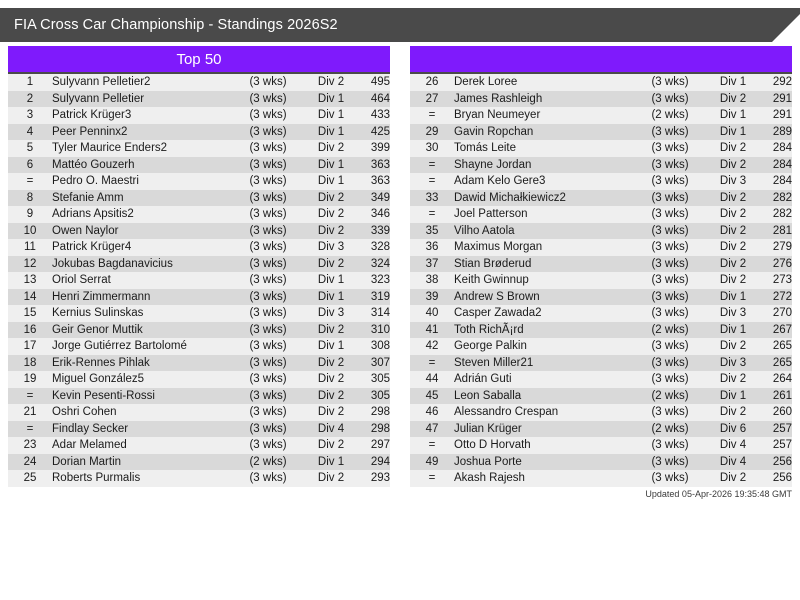  Describe the element at coordinates (601, 362) in the screenshot. I see `standings-row: = Steven Miller21 (3 wks) Div 3 265` at that location.